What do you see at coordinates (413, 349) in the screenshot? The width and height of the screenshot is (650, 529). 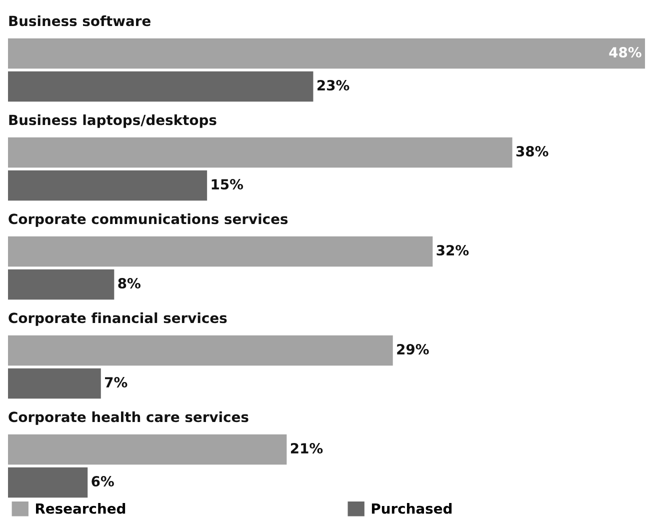 I see `data-label: 29%` at bounding box center [413, 349].